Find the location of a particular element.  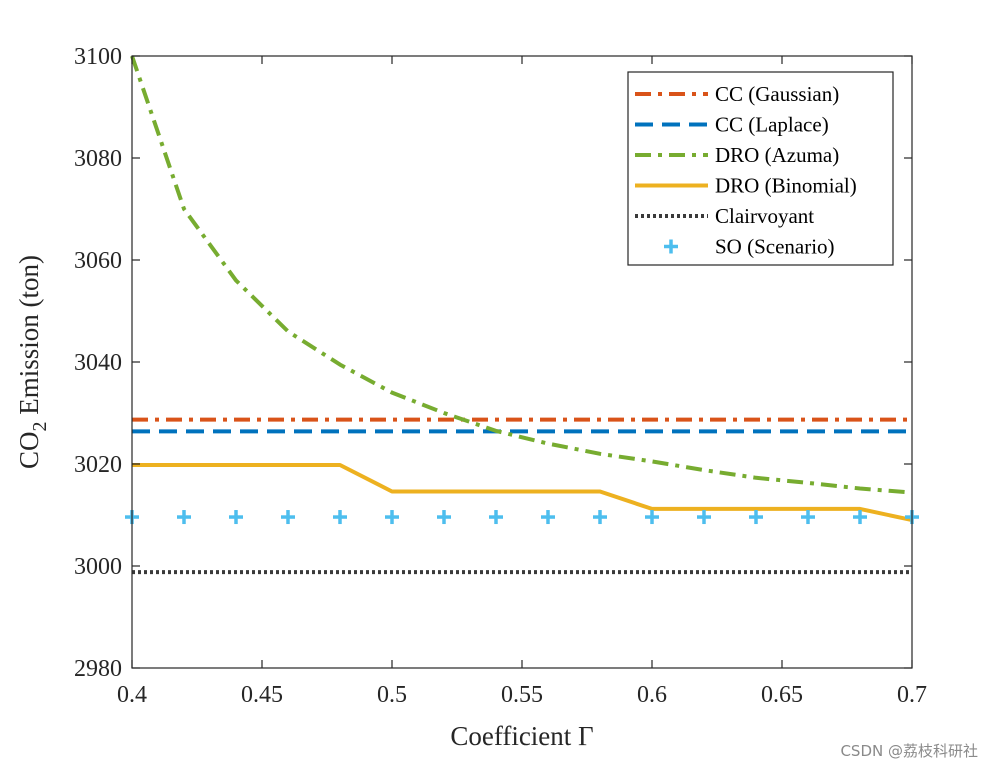

y-tick-label: 2980 is located at coordinates (98, 669).